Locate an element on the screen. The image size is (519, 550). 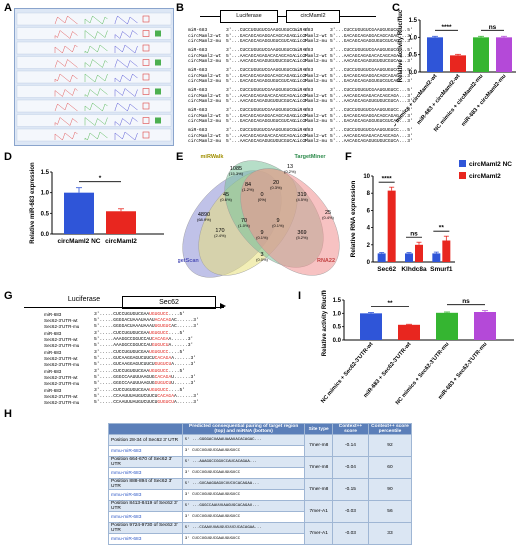
venn-region-count: 9 is located at coordinates (261, 233).